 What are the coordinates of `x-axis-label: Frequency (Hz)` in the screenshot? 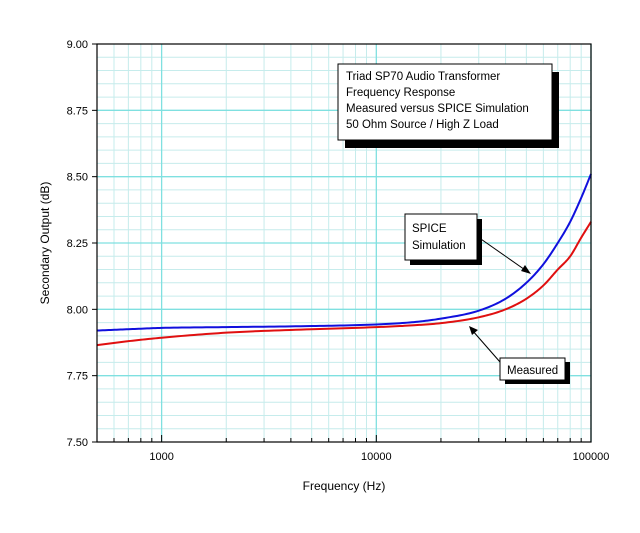 It's located at (344, 486).